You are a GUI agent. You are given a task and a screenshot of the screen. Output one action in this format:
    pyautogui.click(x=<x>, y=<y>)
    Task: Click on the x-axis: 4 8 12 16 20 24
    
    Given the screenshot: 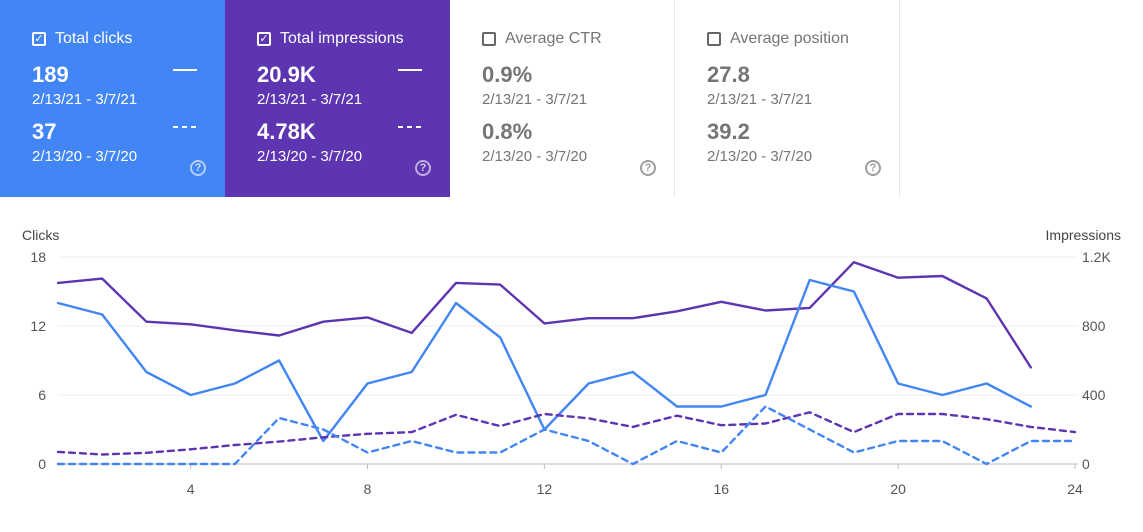 What is the action you would take?
    pyautogui.click(x=635, y=480)
    